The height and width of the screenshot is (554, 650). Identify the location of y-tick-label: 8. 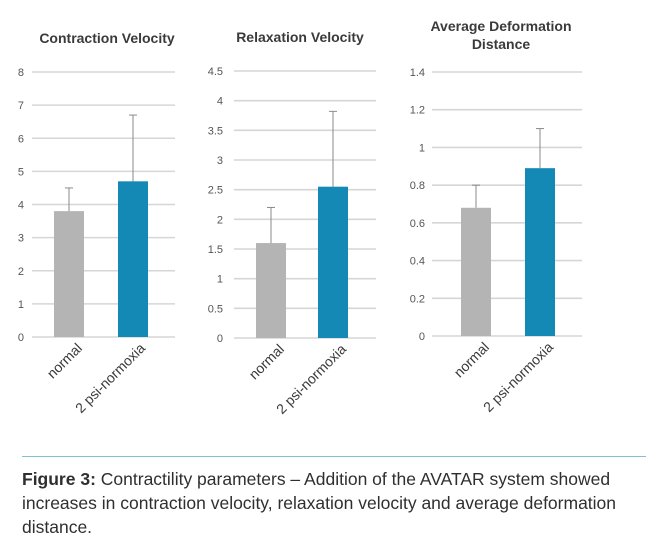
(21, 73).